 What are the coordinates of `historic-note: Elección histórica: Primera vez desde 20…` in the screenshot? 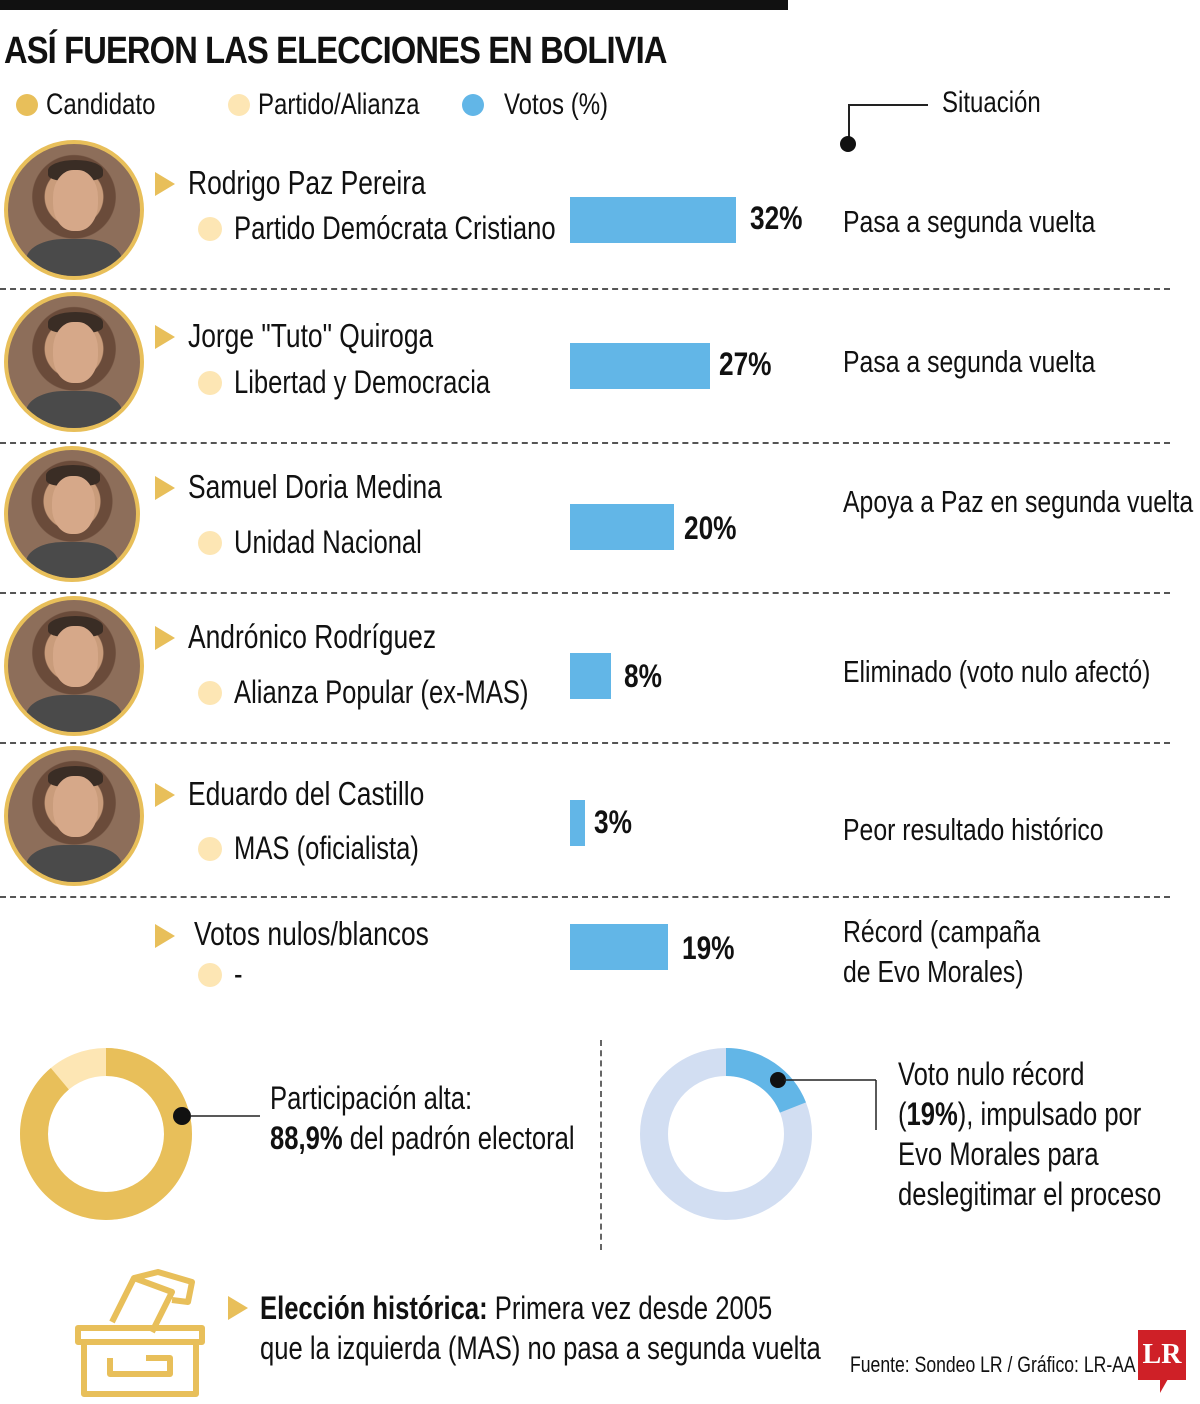 It's located at (540, 1328).